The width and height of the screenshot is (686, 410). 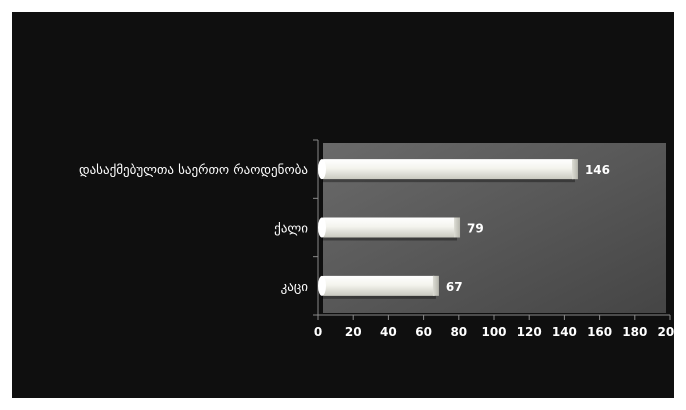 What do you see at coordinates (597, 170) in the screenshot?
I see `data-label: 146` at bounding box center [597, 170].